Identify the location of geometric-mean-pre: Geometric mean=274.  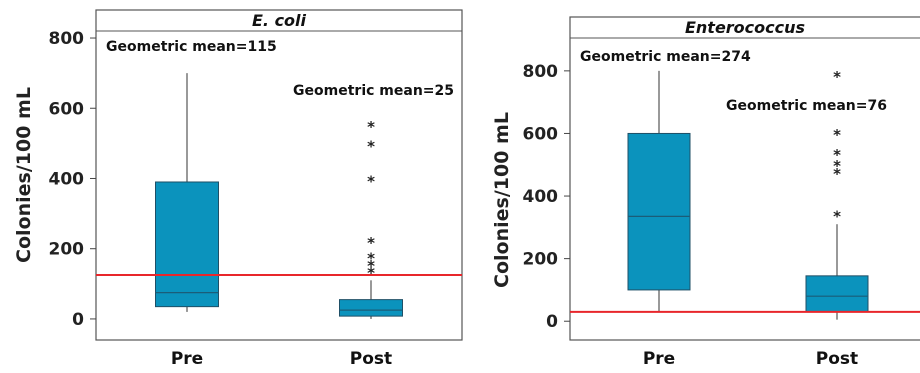
(665, 57).